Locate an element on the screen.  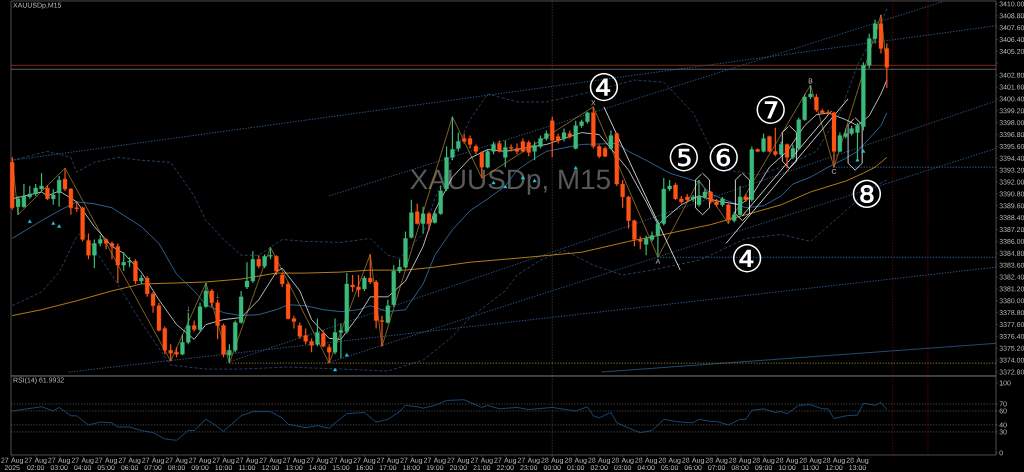
annotation: ⑧ is located at coordinates (867, 194).